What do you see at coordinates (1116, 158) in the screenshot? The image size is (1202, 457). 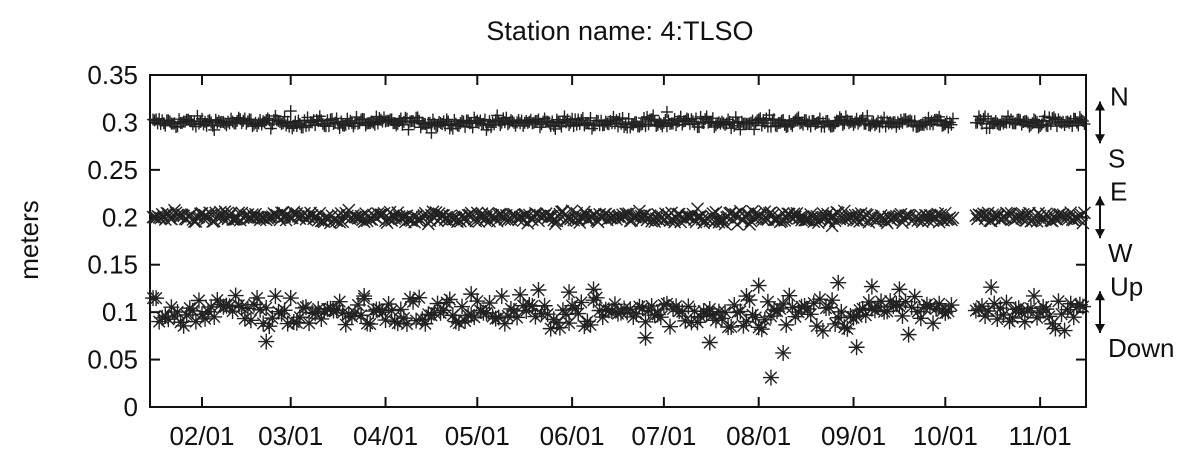 I see `direction-label-bottom: S` at bounding box center [1116, 158].